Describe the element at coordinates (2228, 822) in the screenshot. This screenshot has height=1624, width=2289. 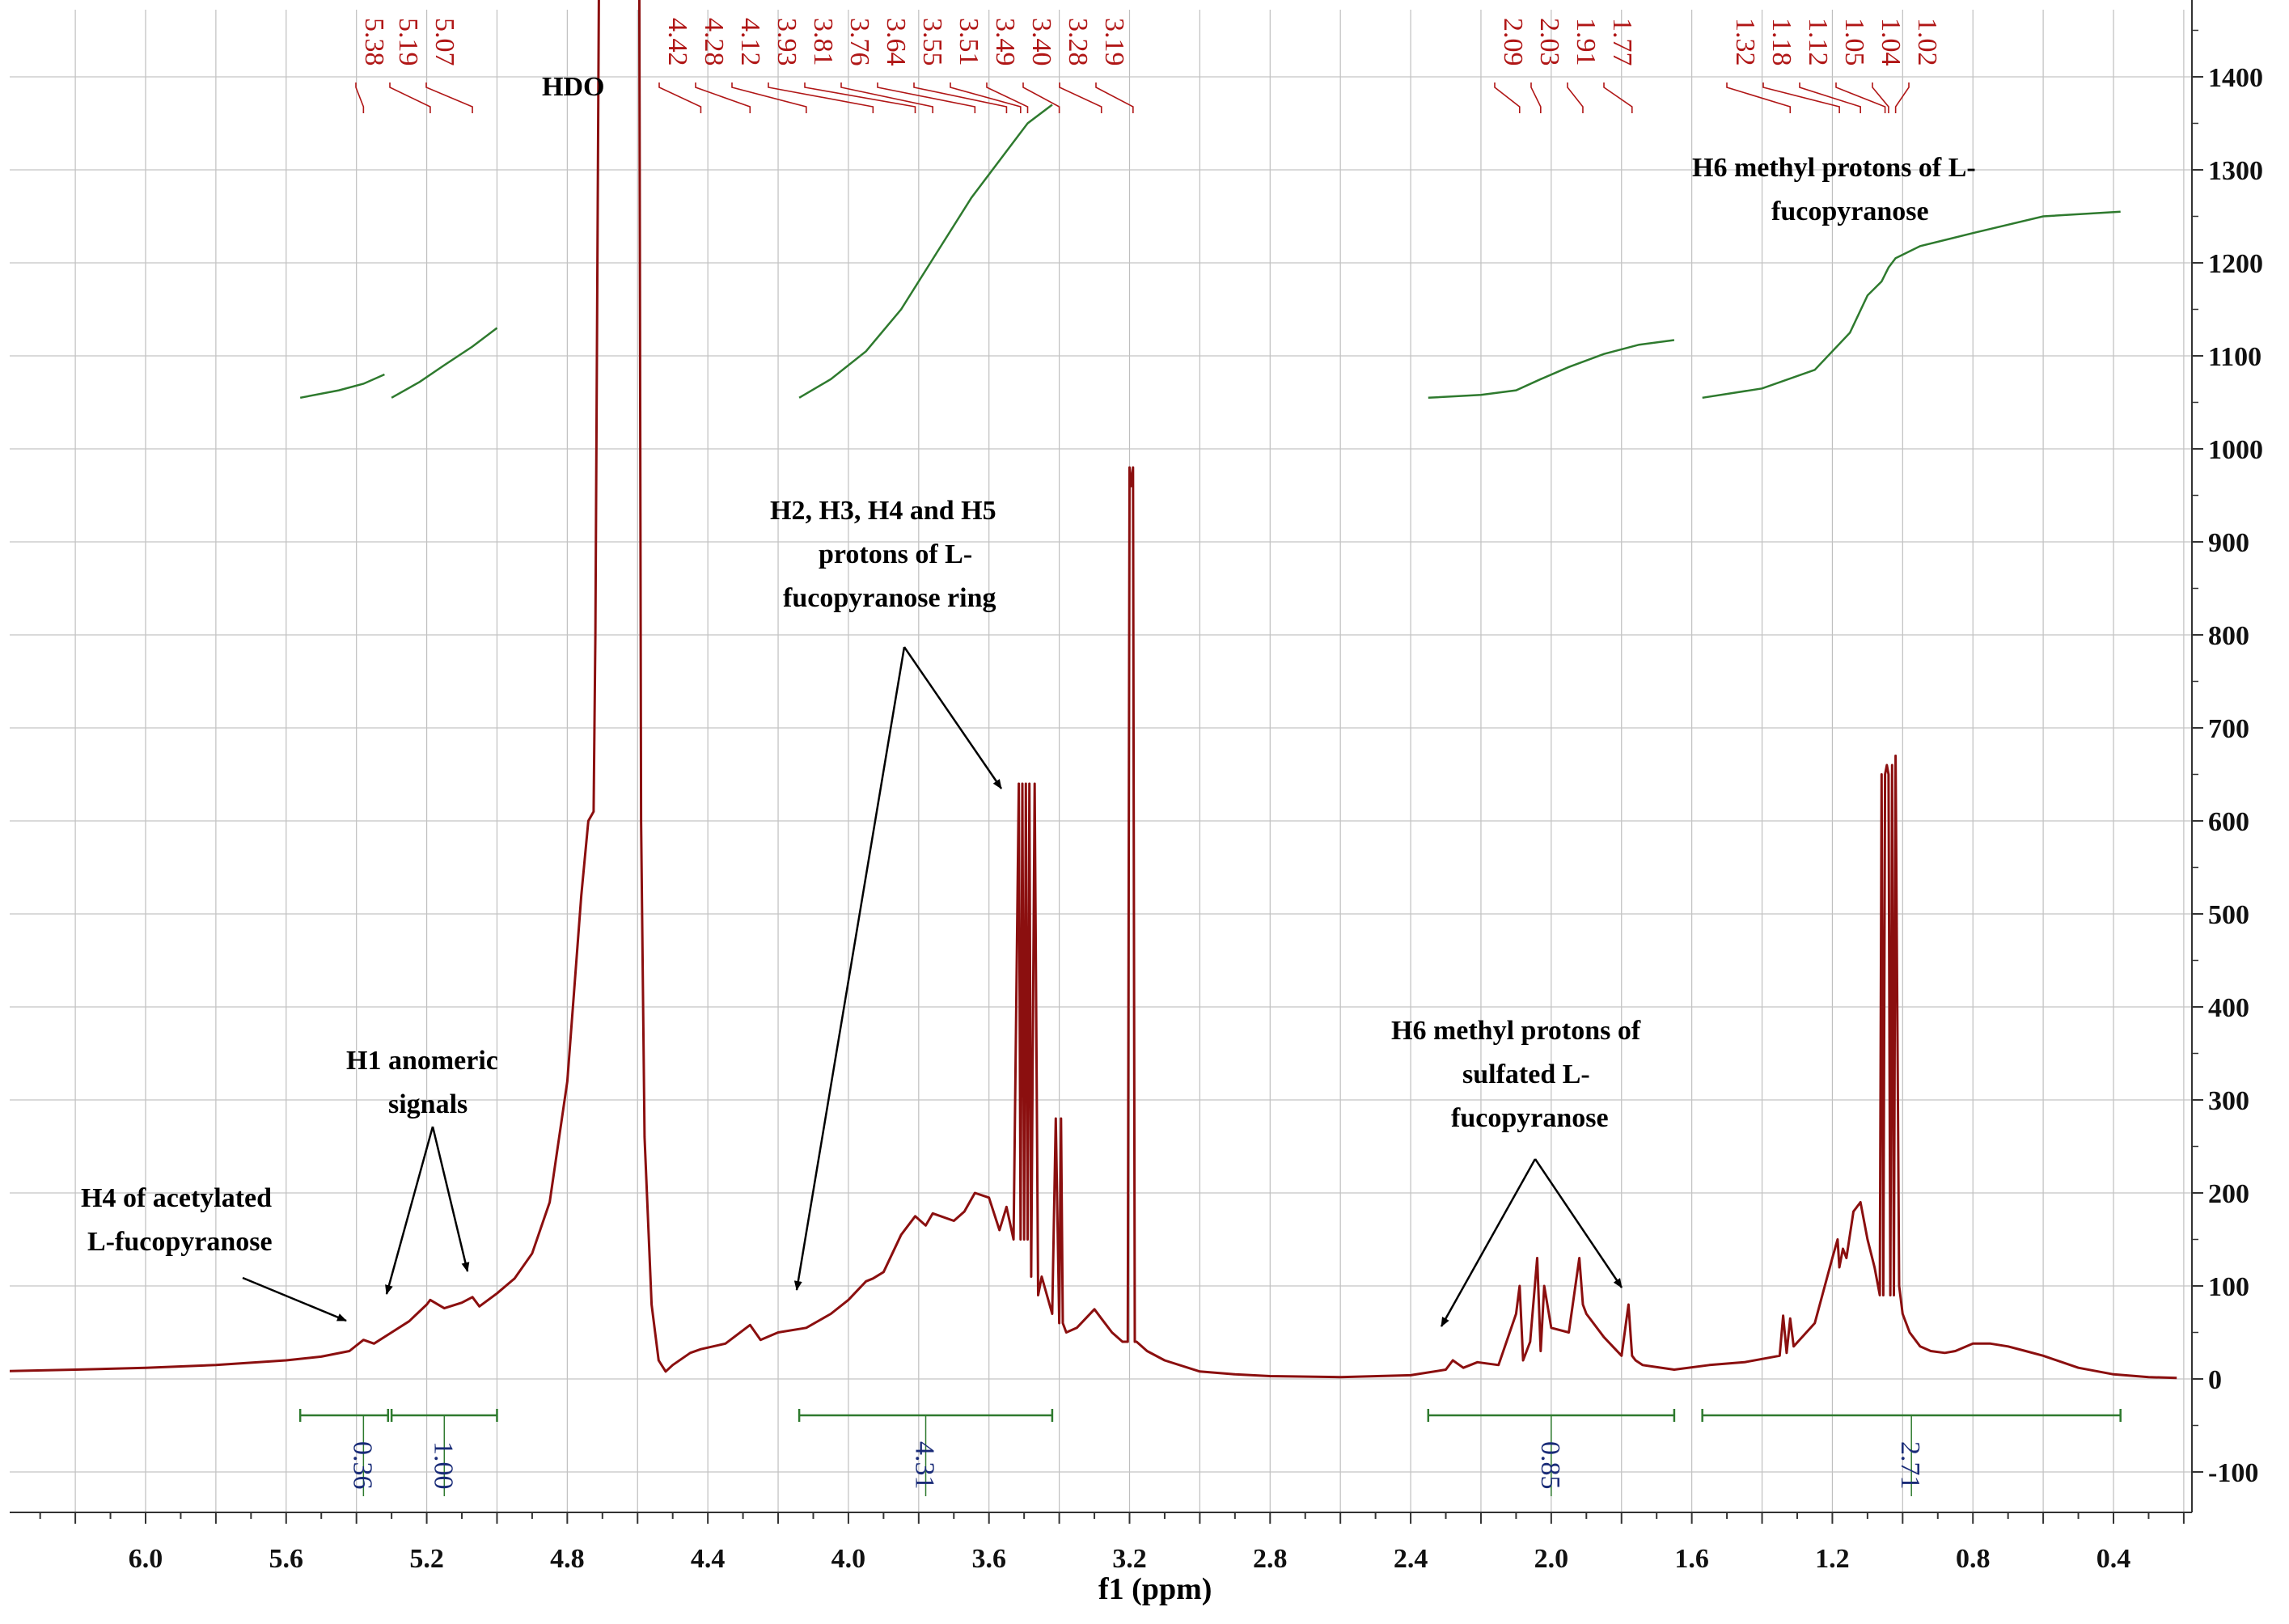
I see `y-tick-label: 600` at that location.